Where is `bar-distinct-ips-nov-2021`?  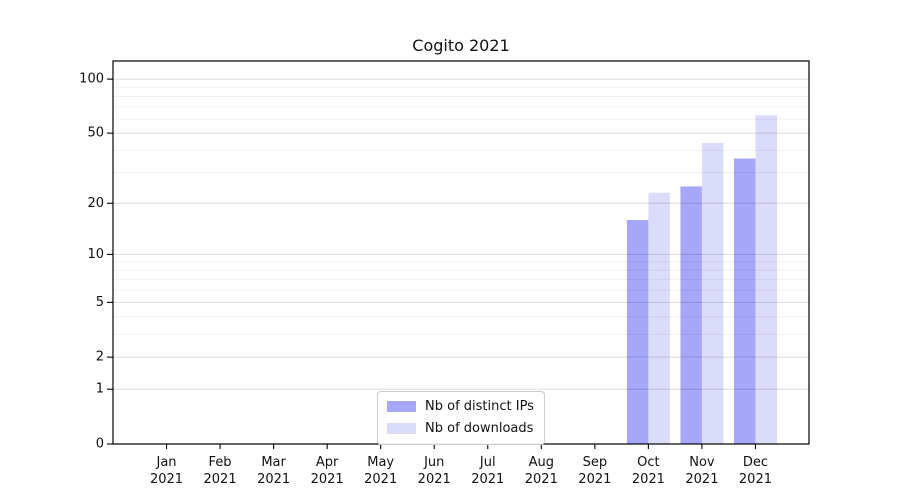 bar-distinct-ips-nov-2021 is located at coordinates (691, 315).